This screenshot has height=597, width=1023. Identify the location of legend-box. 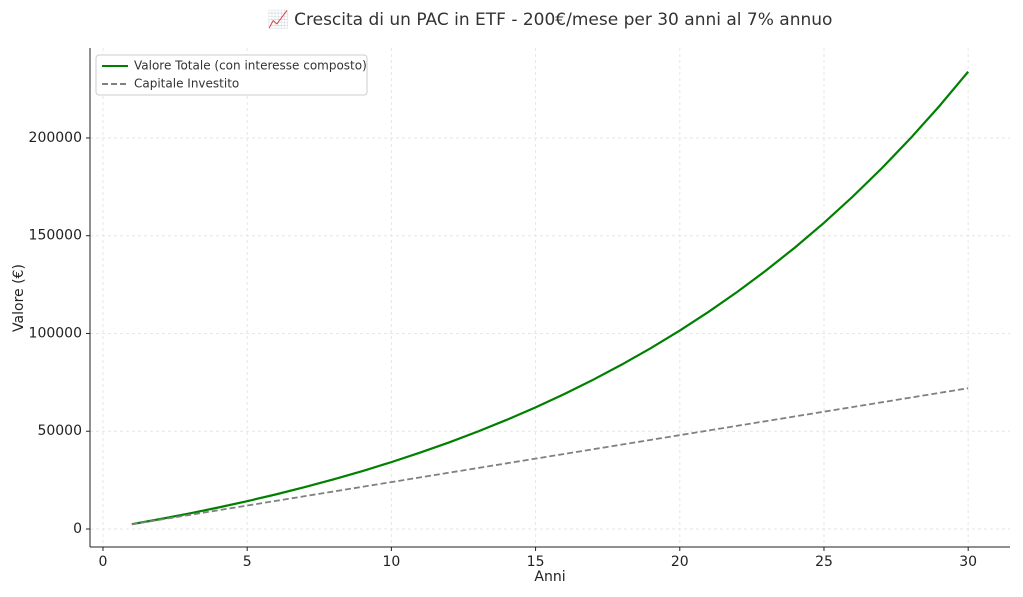
(231, 75).